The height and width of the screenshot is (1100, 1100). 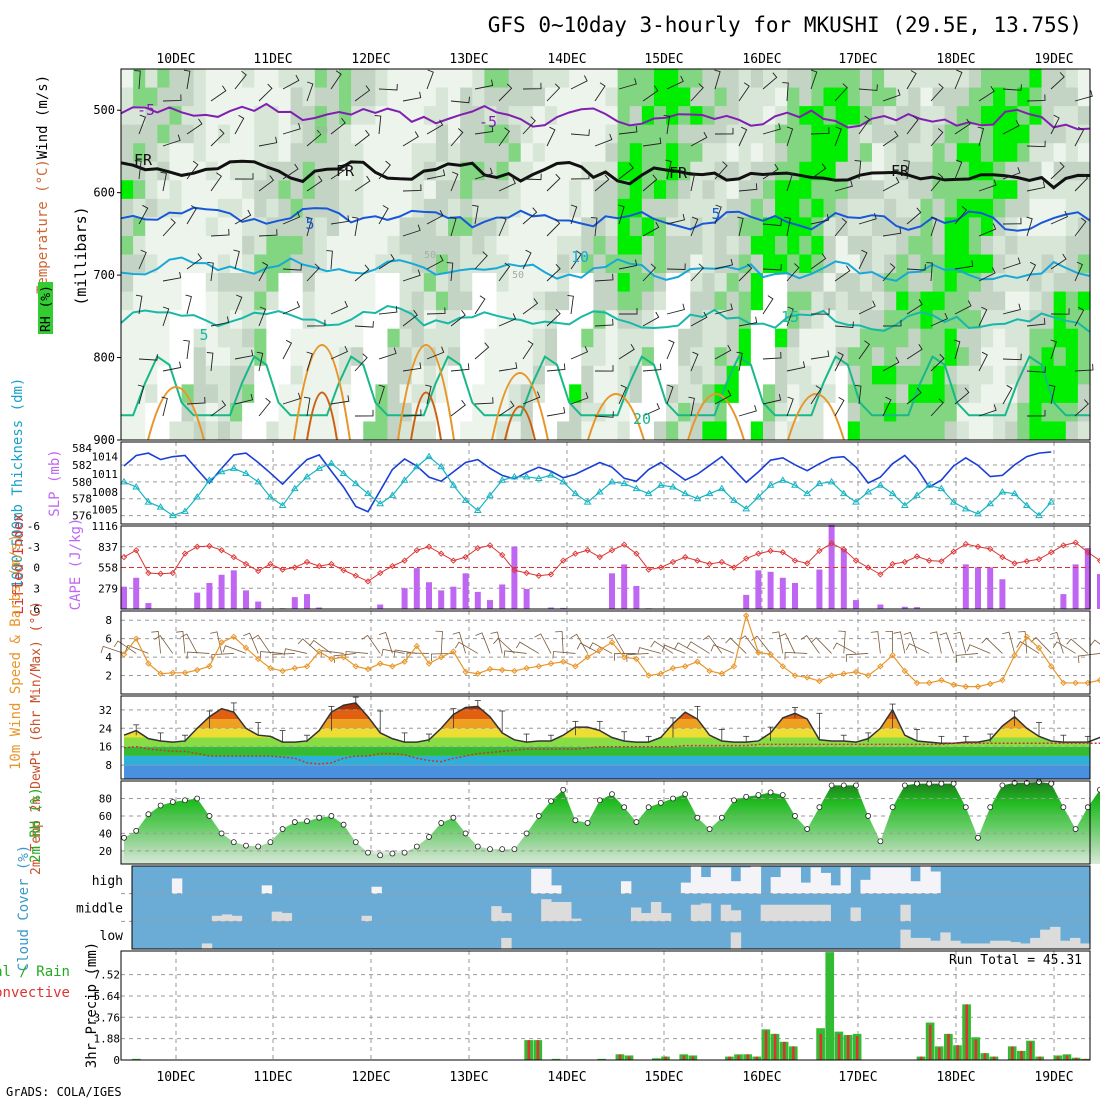 What do you see at coordinates (108, 657) in the screenshot?
I see `ytick: 4` at bounding box center [108, 657].